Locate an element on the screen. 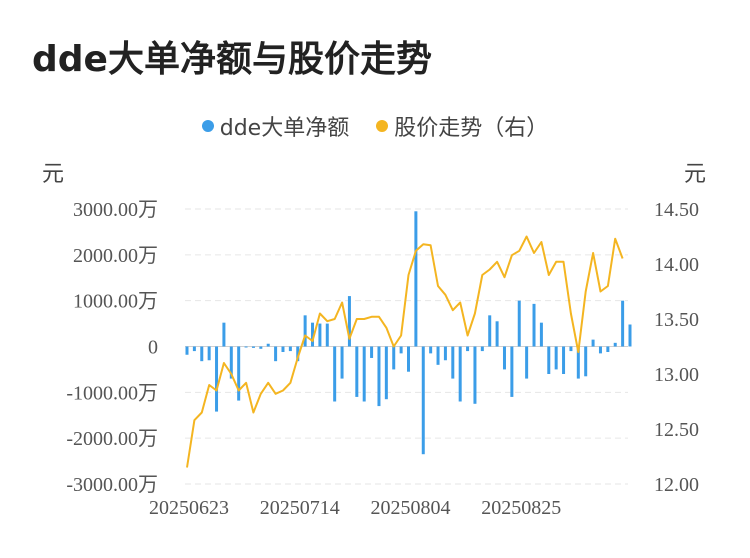 The image size is (750, 558). right-axis-unit: 元 is located at coordinates (695, 174).